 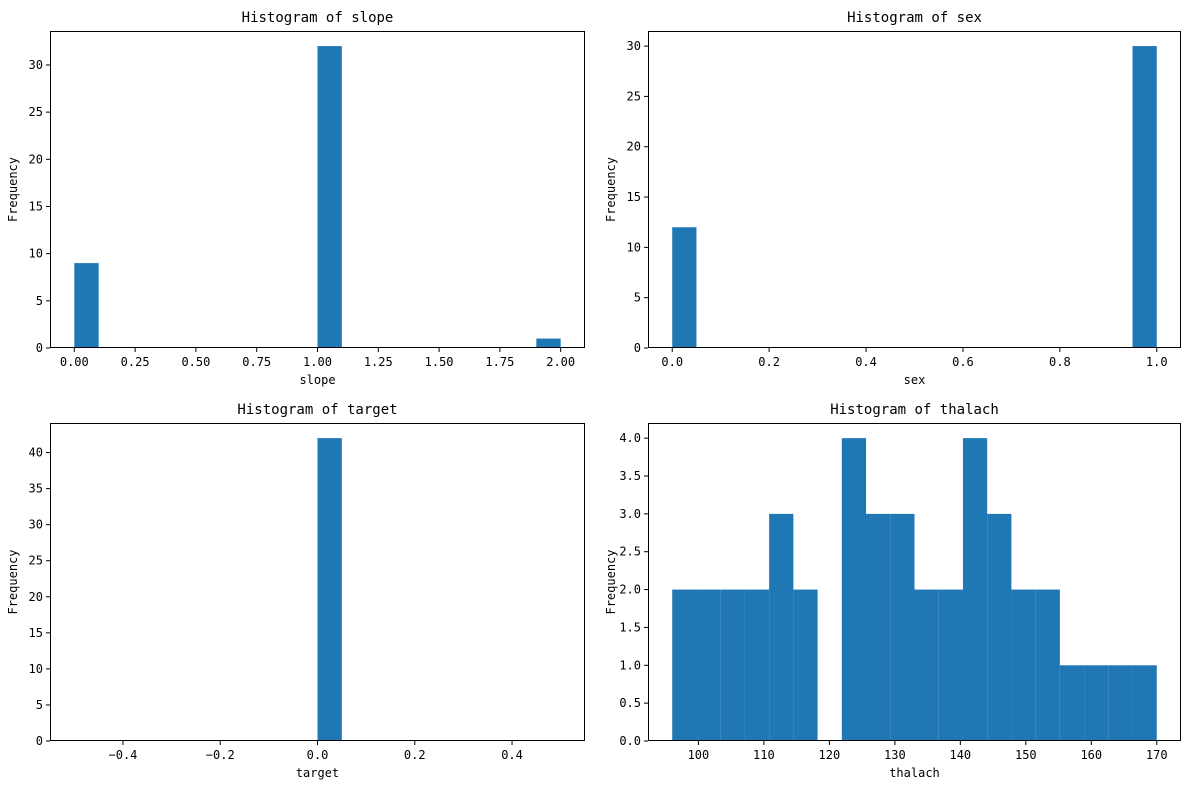 What do you see at coordinates (960, 755) in the screenshot?
I see `x-tick-label: 140` at bounding box center [960, 755].